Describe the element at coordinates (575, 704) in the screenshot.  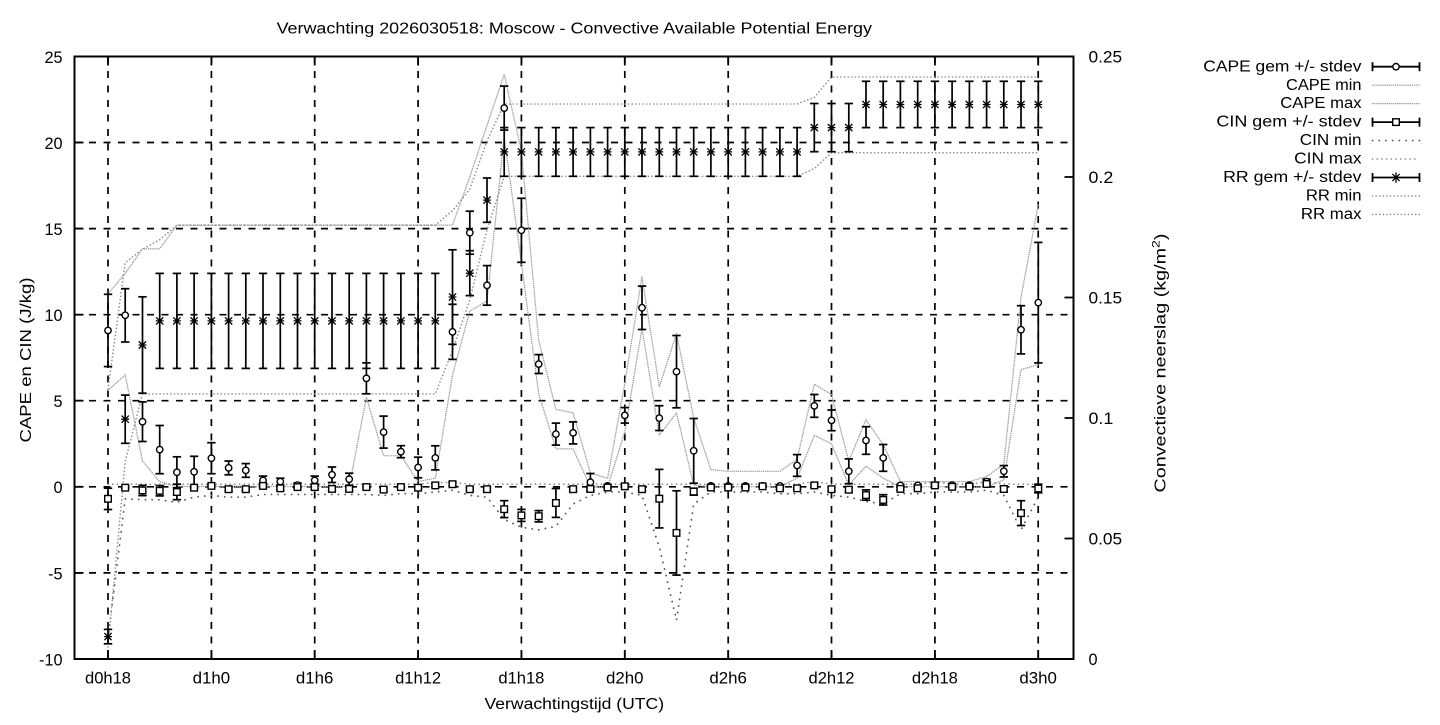
I see `svg-text: Verwachtingstijd (UTC)` at that location.